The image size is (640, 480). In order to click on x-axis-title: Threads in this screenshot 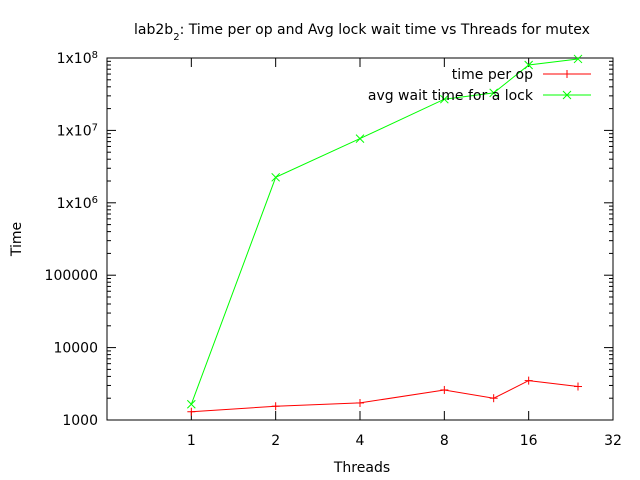, I will do `click(361, 468)`.